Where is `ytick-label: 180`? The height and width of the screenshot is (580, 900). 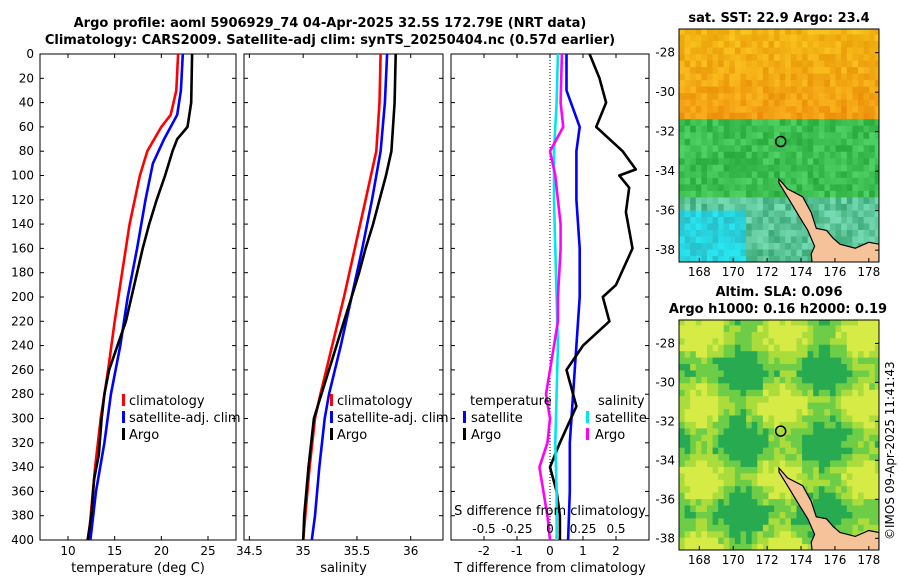
ytick-label: 180 is located at coordinates (22, 273).